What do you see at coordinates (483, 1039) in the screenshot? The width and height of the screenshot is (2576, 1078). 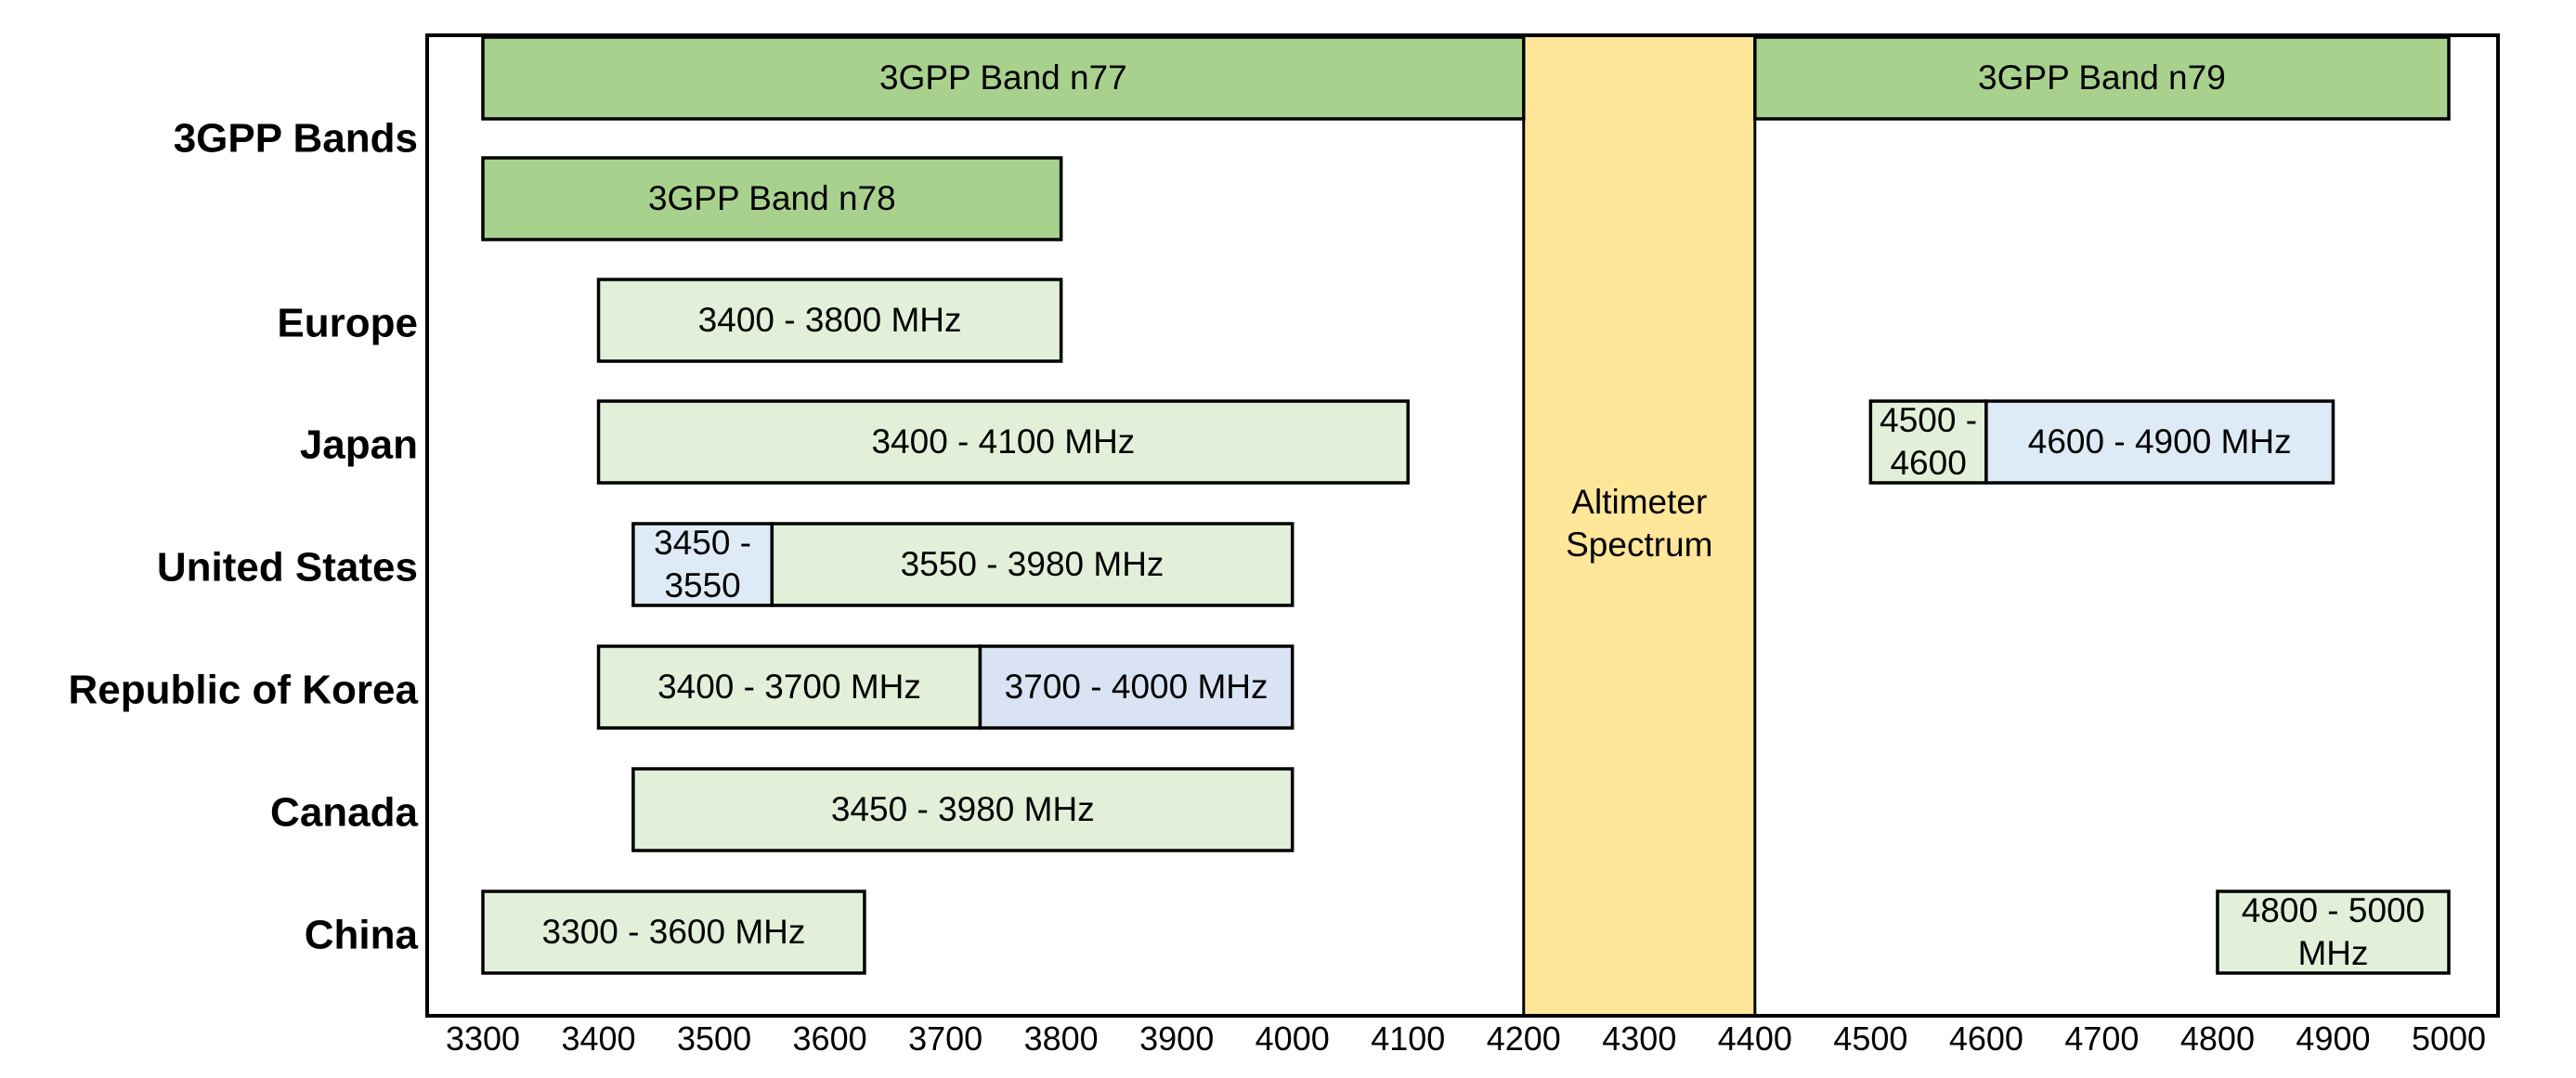 I see `x-tick-label-3300: 3300` at bounding box center [483, 1039].